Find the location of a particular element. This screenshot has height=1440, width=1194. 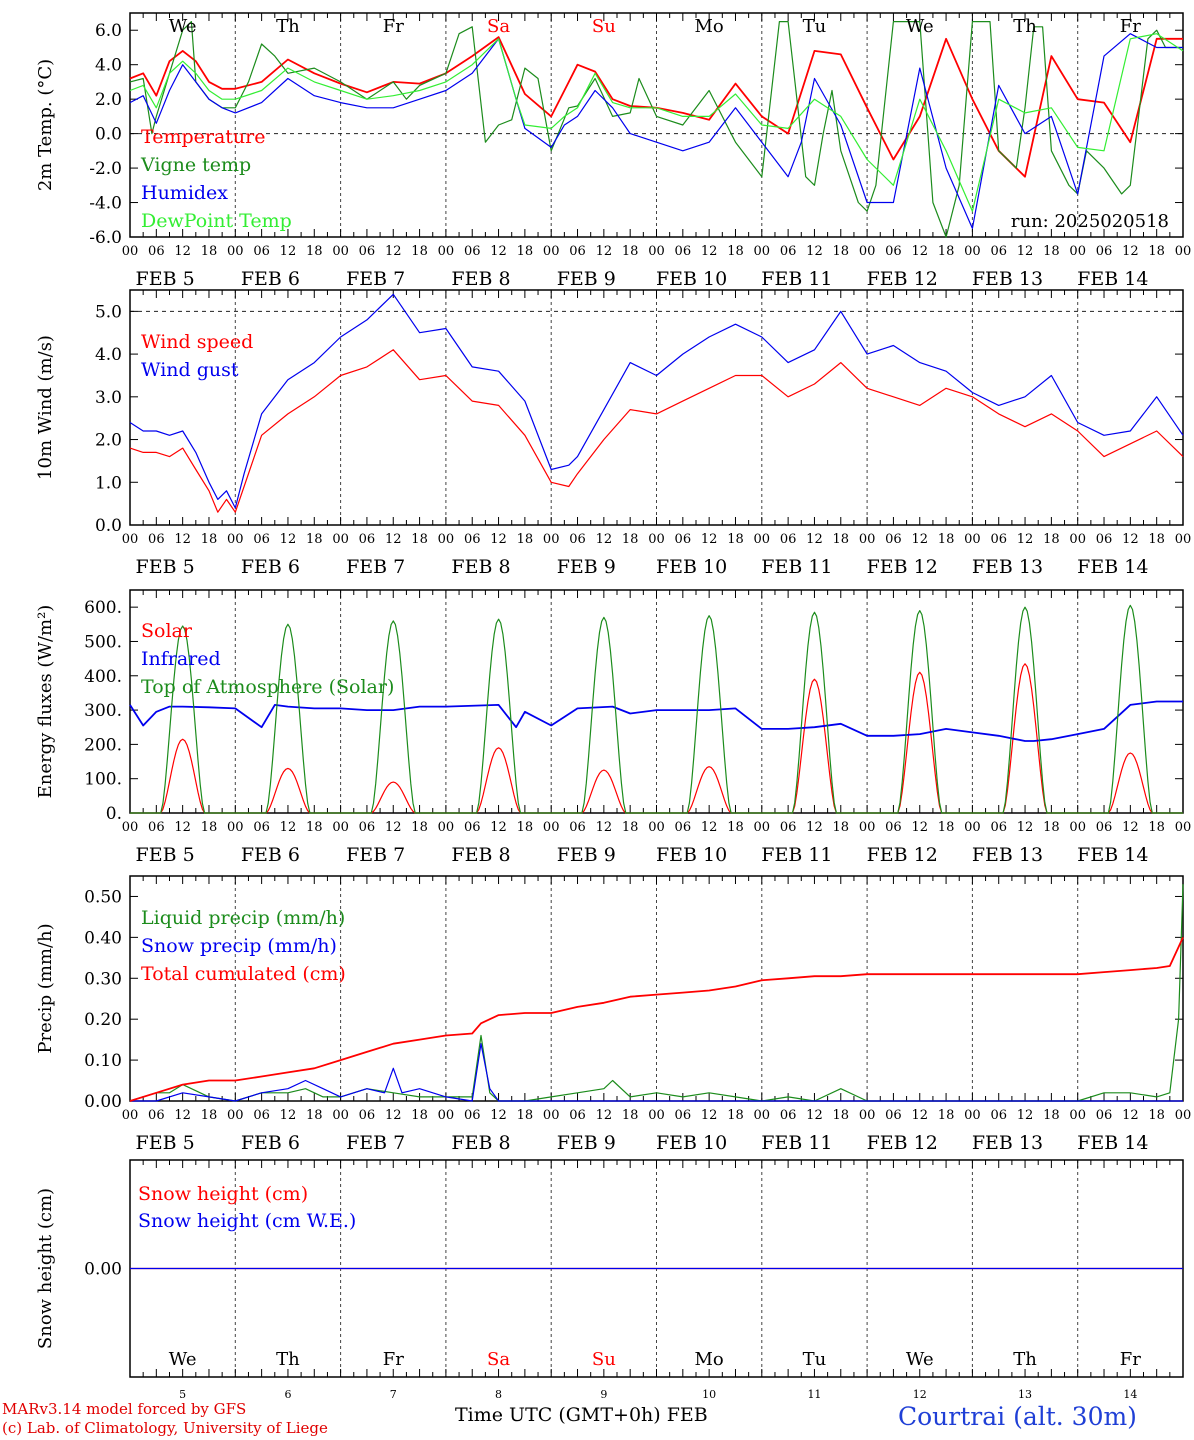

day-number-label: 10 is located at coordinates (709, 1394).